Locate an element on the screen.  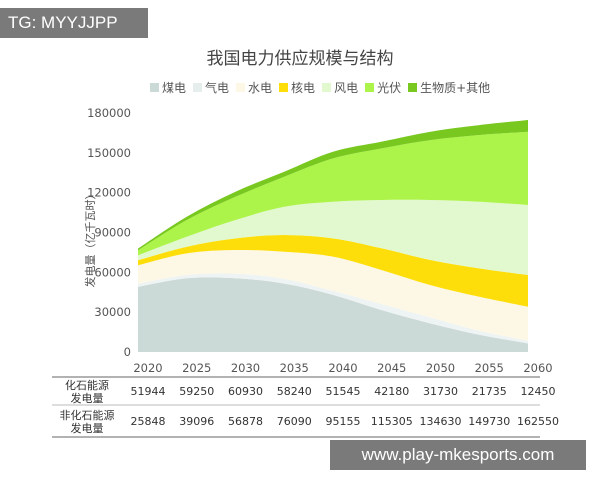
y-tick-label: 150000 is located at coordinates (109, 153).